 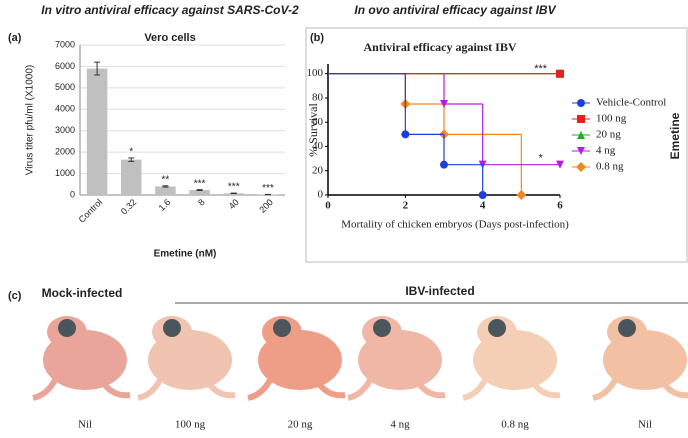 What do you see at coordinates (406, 206) in the screenshot?
I see `x-tick-label: 2` at bounding box center [406, 206].